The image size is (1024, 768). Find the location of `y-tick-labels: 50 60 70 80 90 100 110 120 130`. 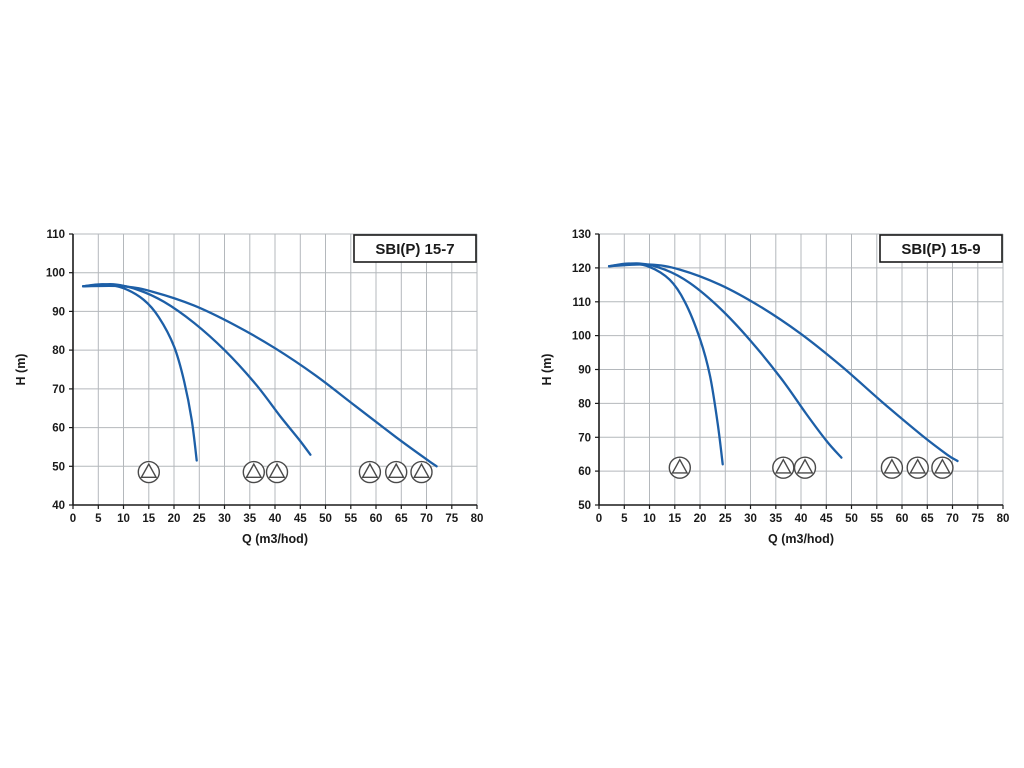

y-tick-labels: 50 60 70 80 90 100 110 120 130 is located at coordinates (581, 370).